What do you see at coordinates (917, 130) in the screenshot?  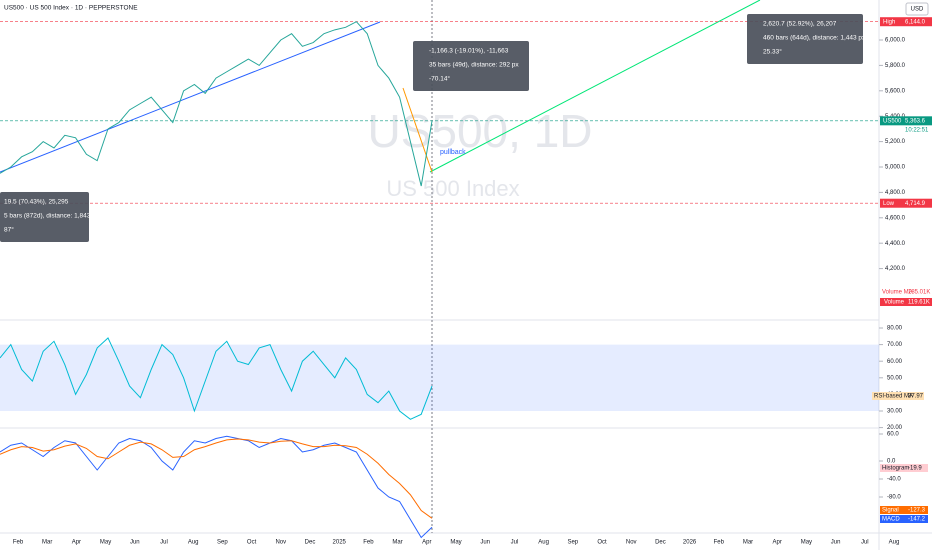 I see `countdown: 10:22:51` at bounding box center [917, 130].